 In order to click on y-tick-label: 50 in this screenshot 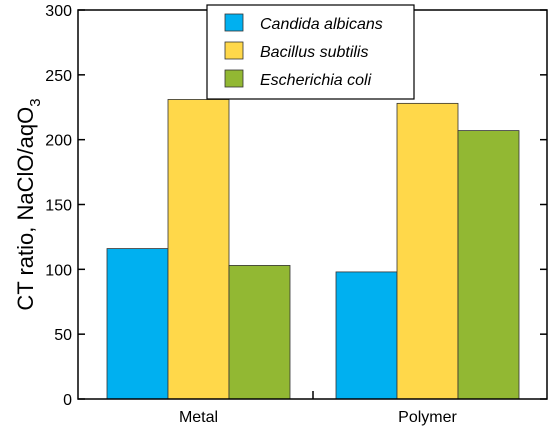, I will do `click(63, 335)`.